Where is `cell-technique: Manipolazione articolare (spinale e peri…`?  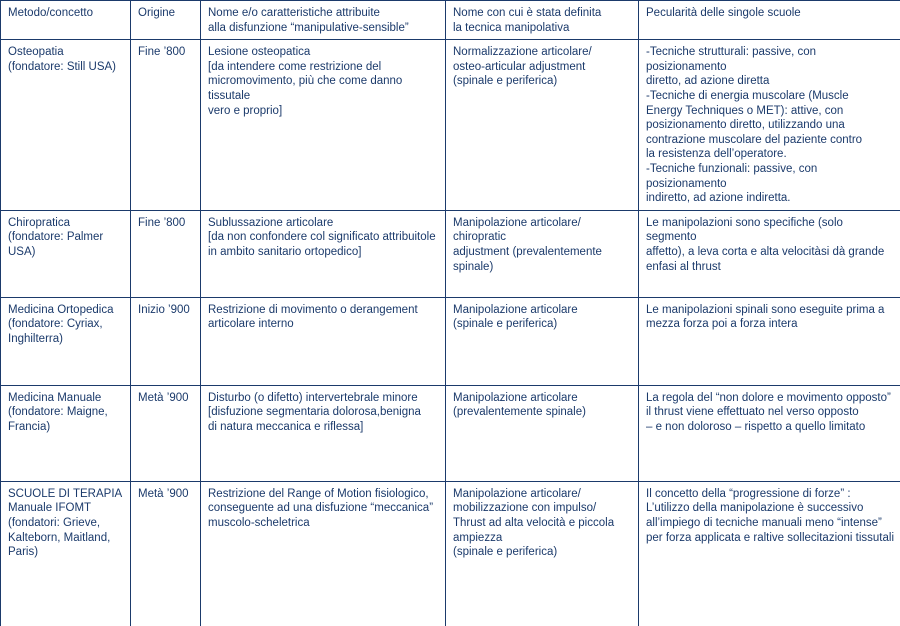 cell-technique: Manipolazione articolare (spinale e peri… is located at coordinates (542, 341).